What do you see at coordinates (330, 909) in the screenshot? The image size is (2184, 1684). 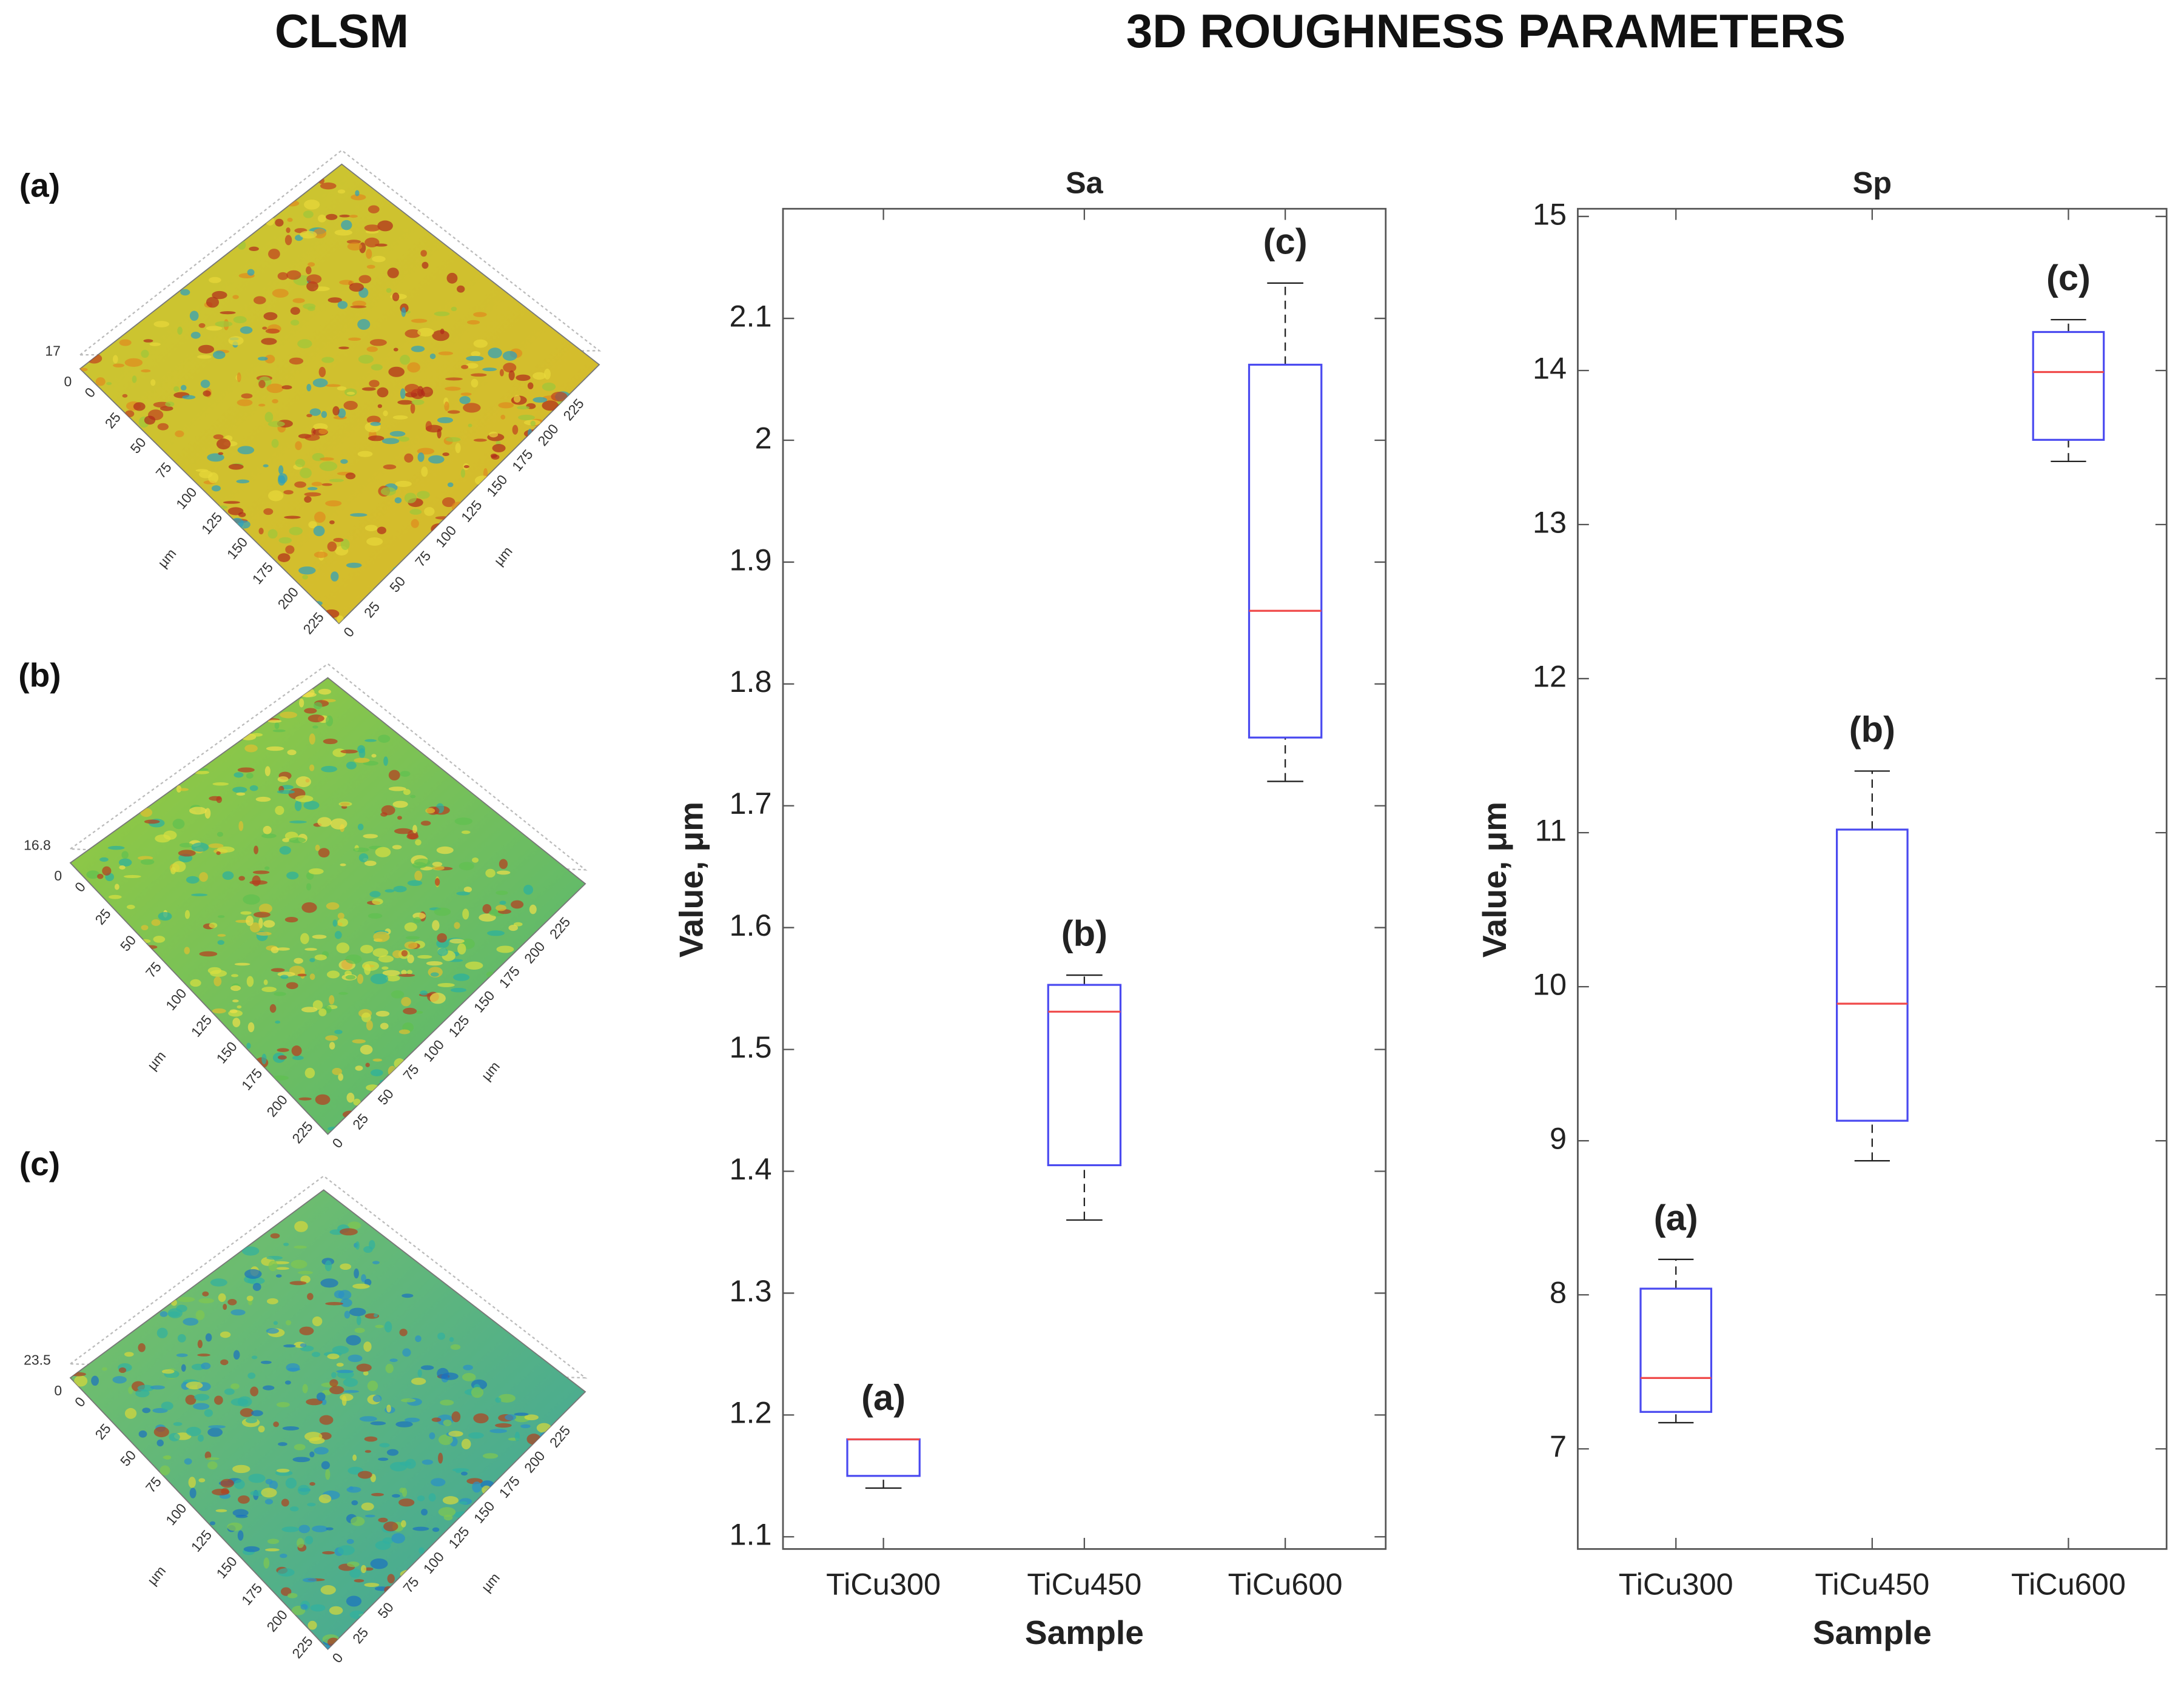 I see `surface-texture` at bounding box center [330, 909].